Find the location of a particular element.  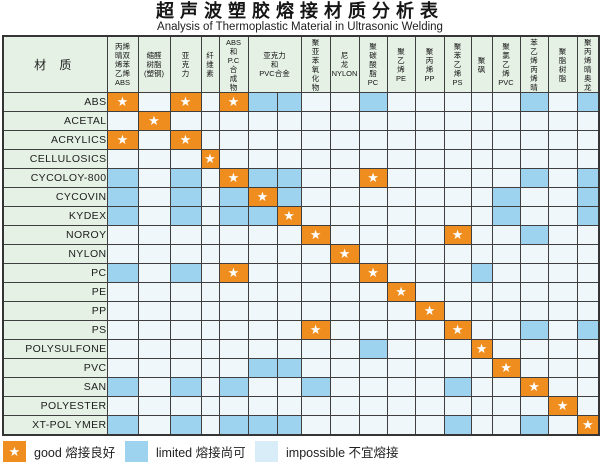

table-row: CELLULOSICS ★ is located at coordinates (301, 159).